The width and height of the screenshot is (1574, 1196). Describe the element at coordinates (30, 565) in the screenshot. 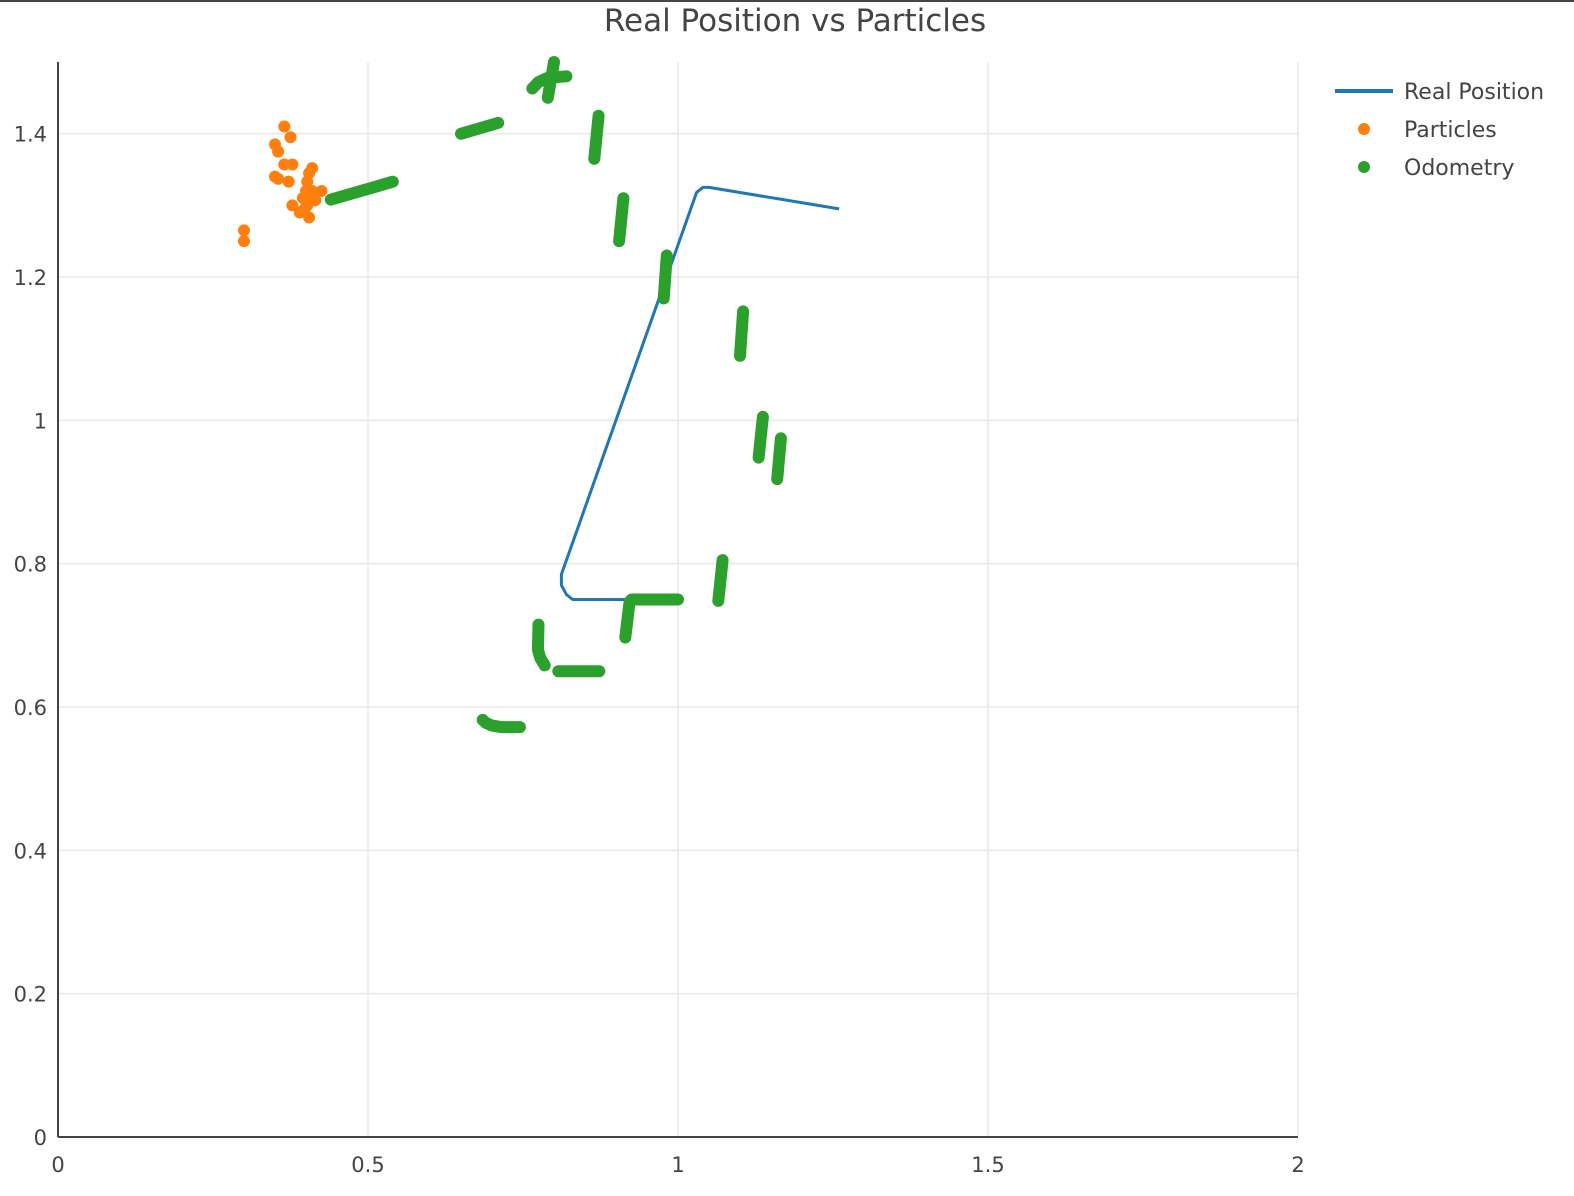

I see `y-tick-label: 0.8` at that location.